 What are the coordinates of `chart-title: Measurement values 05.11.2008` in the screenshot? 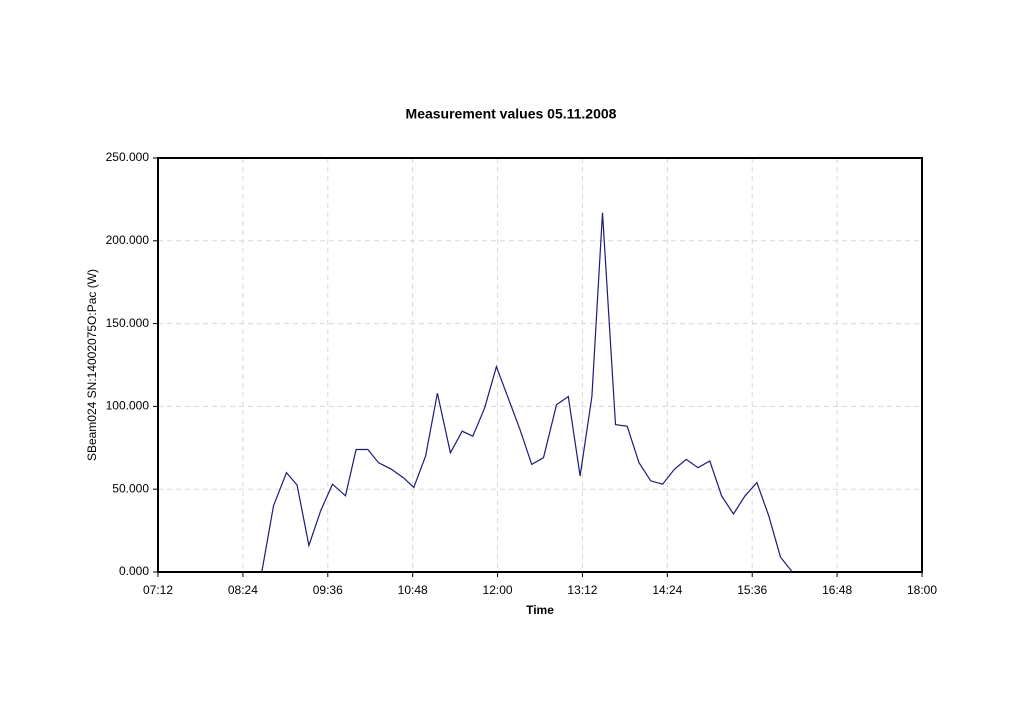 It's located at (511, 114).